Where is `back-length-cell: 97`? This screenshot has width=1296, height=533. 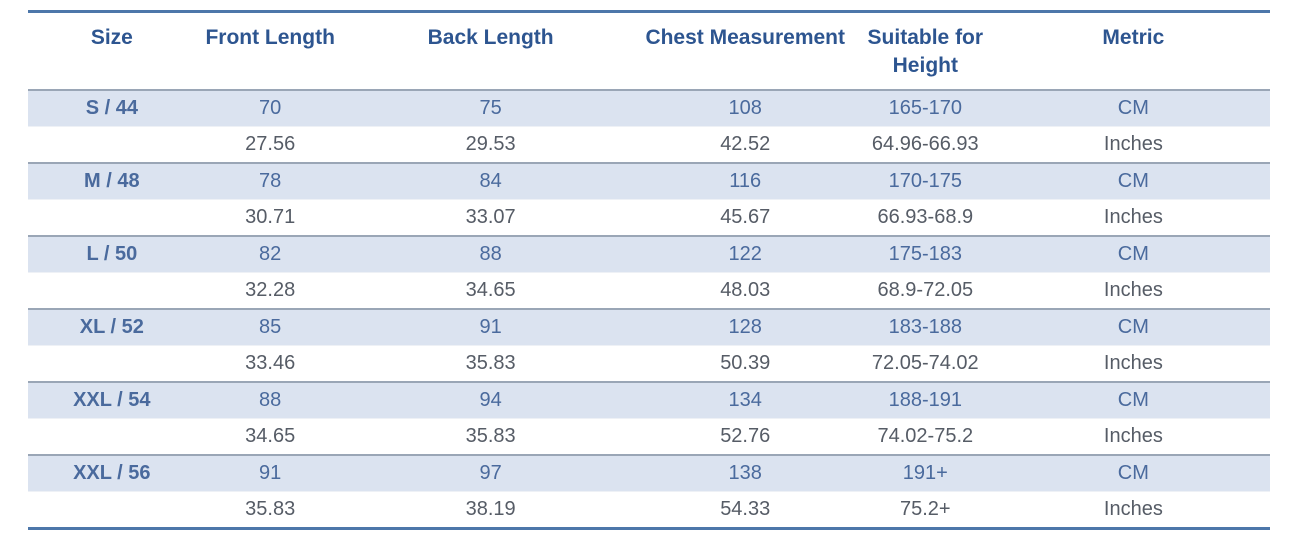
back-length-cell: 97 is located at coordinates (490, 472).